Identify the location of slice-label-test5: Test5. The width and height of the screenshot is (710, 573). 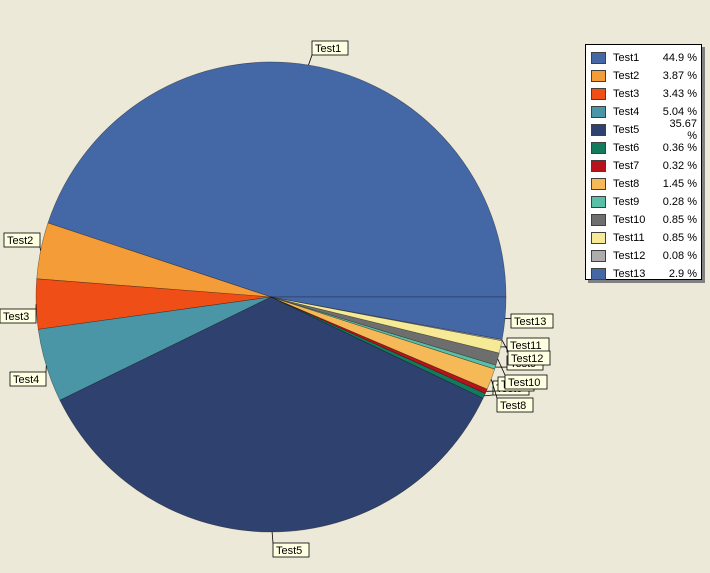
(289, 551).